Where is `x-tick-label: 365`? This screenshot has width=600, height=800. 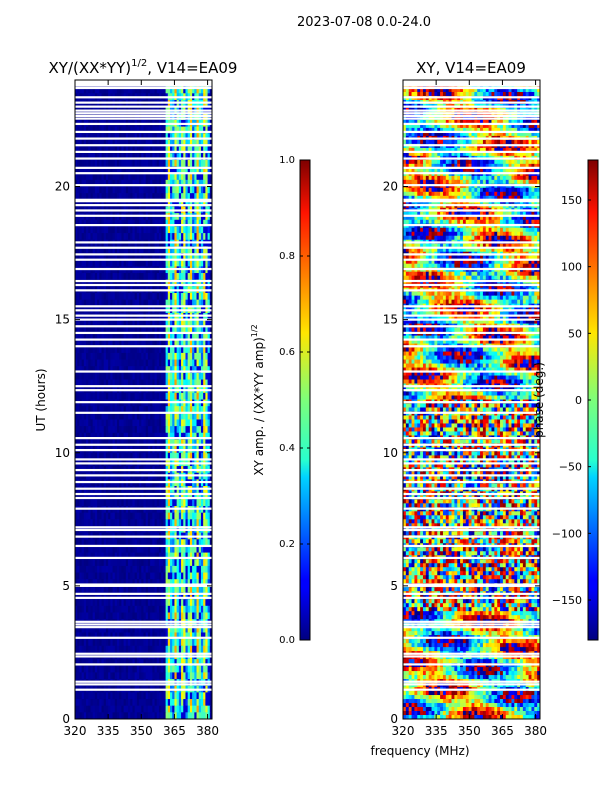
x-tick-label: 365 is located at coordinates (174, 731).